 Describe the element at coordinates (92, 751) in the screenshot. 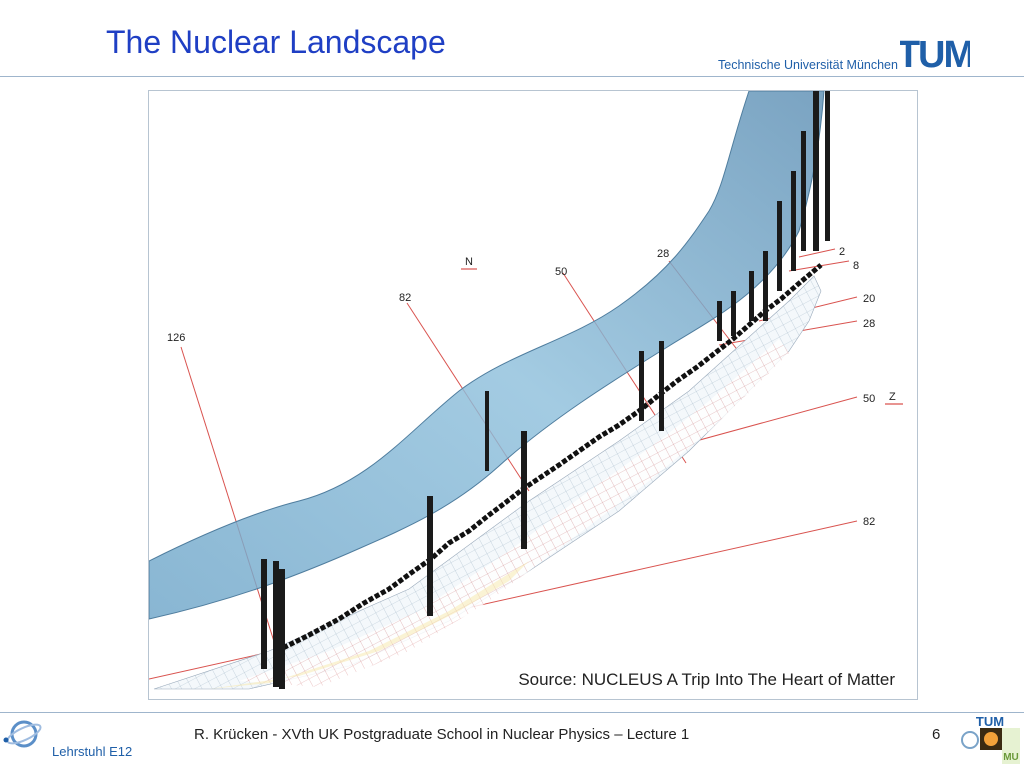

I see `chair-name: Lehrstuhl E12` at that location.